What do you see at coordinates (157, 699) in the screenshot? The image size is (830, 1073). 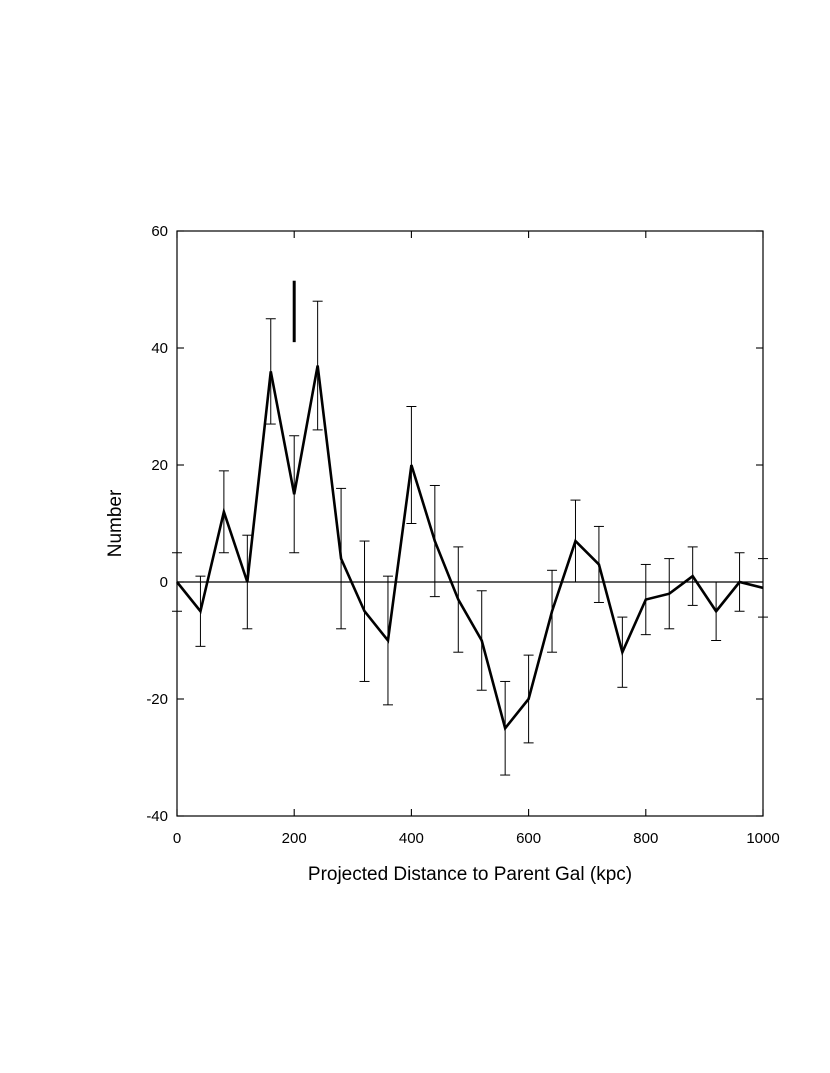 I see `y-tick-label: -20` at bounding box center [157, 699].